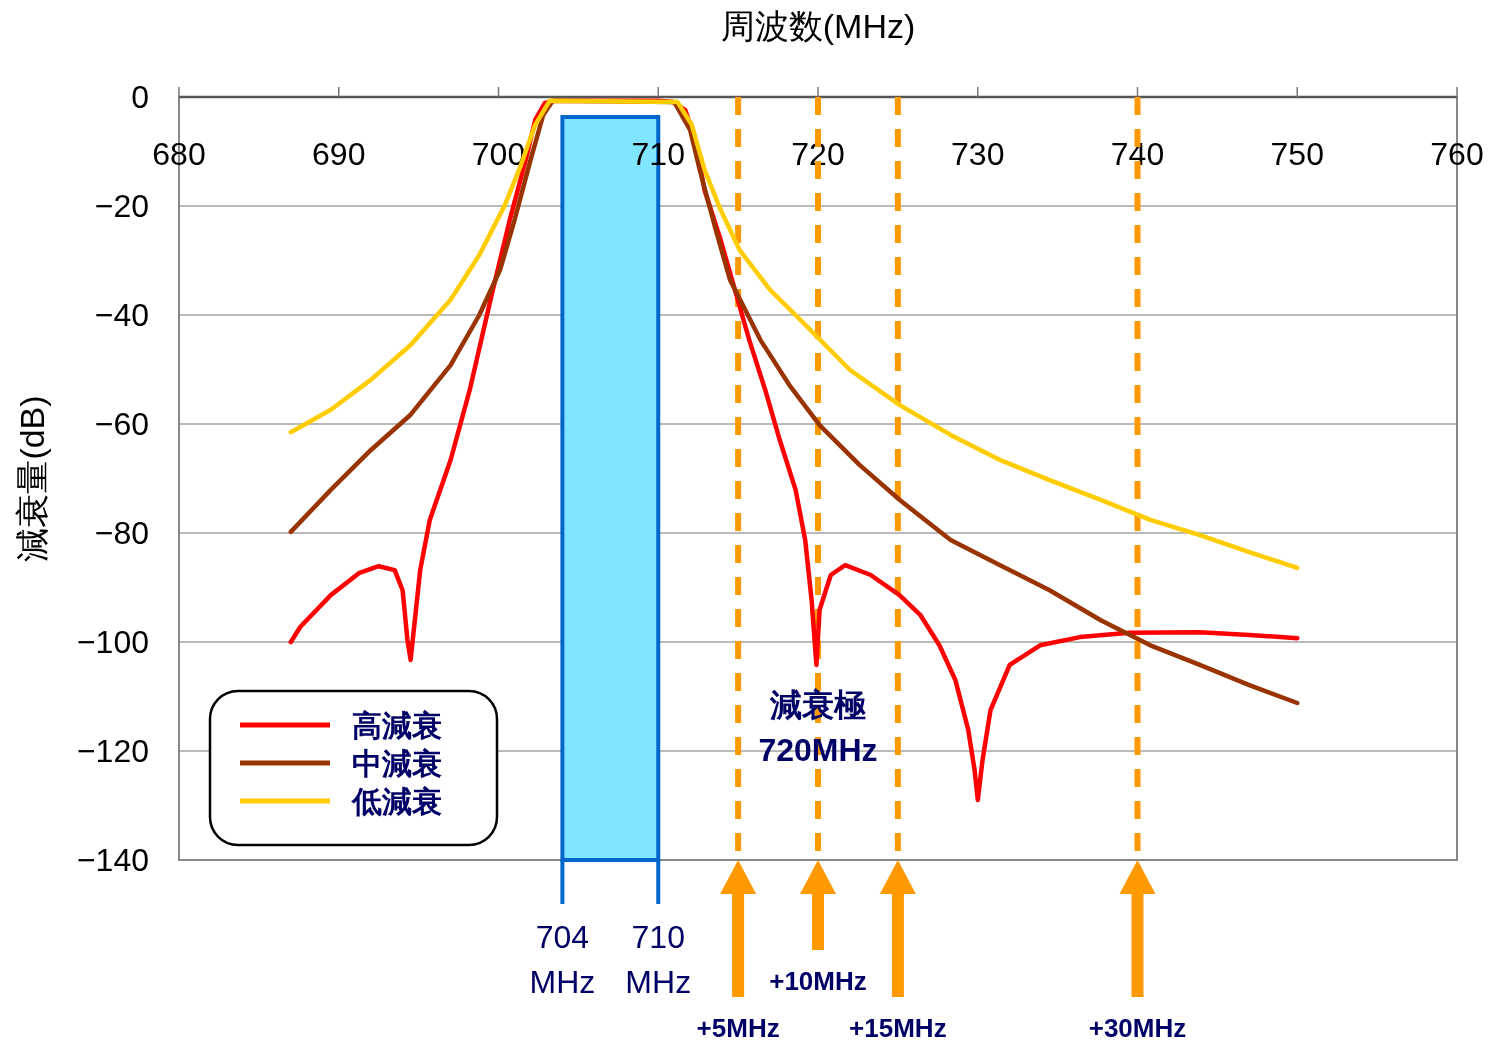 This screenshot has width=1494, height=1042. What do you see at coordinates (121, 424) in the screenshot?
I see `y-tick-label: −60` at bounding box center [121, 424].